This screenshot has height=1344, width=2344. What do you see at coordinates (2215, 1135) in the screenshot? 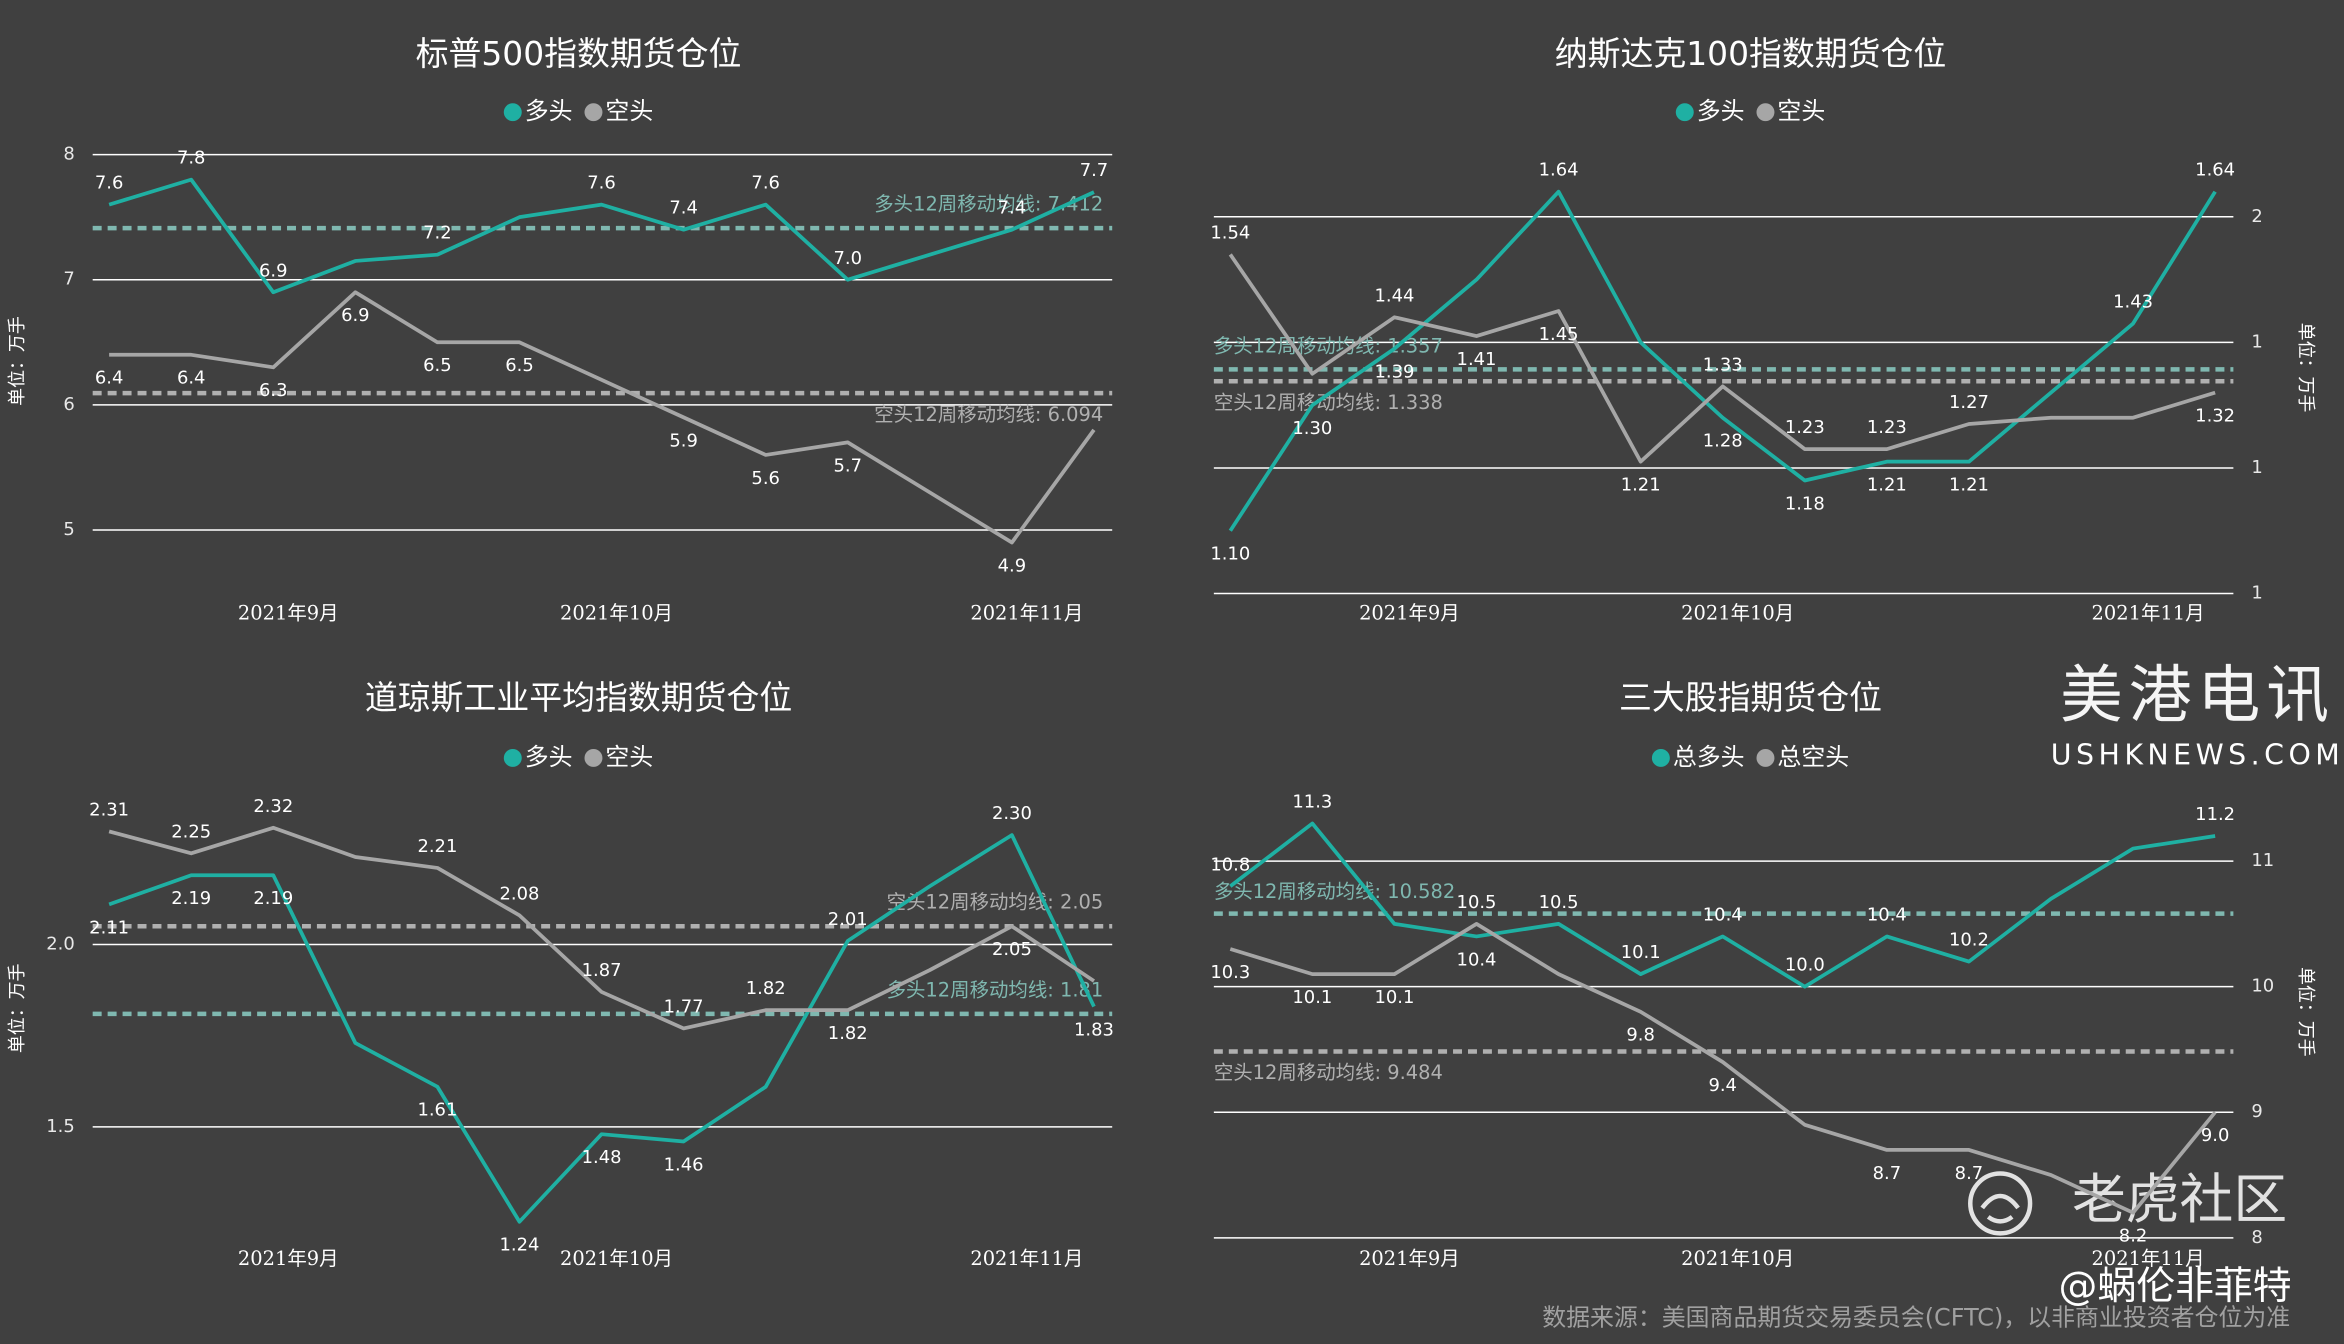
I see `data-label: 9.0` at bounding box center [2215, 1135].